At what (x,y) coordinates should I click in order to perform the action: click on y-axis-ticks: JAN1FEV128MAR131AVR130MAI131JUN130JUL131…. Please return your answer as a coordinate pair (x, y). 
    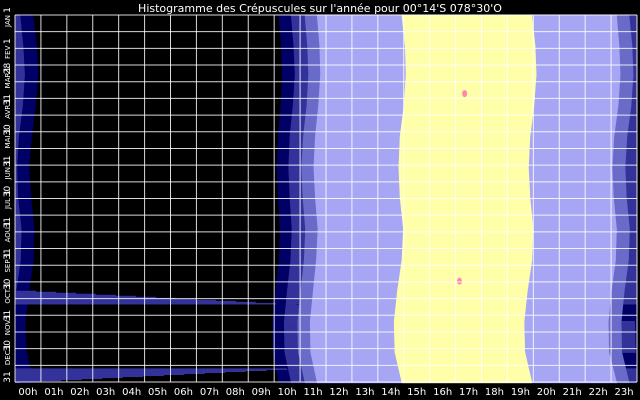
    Looking at the image, I should click on (8, 195).